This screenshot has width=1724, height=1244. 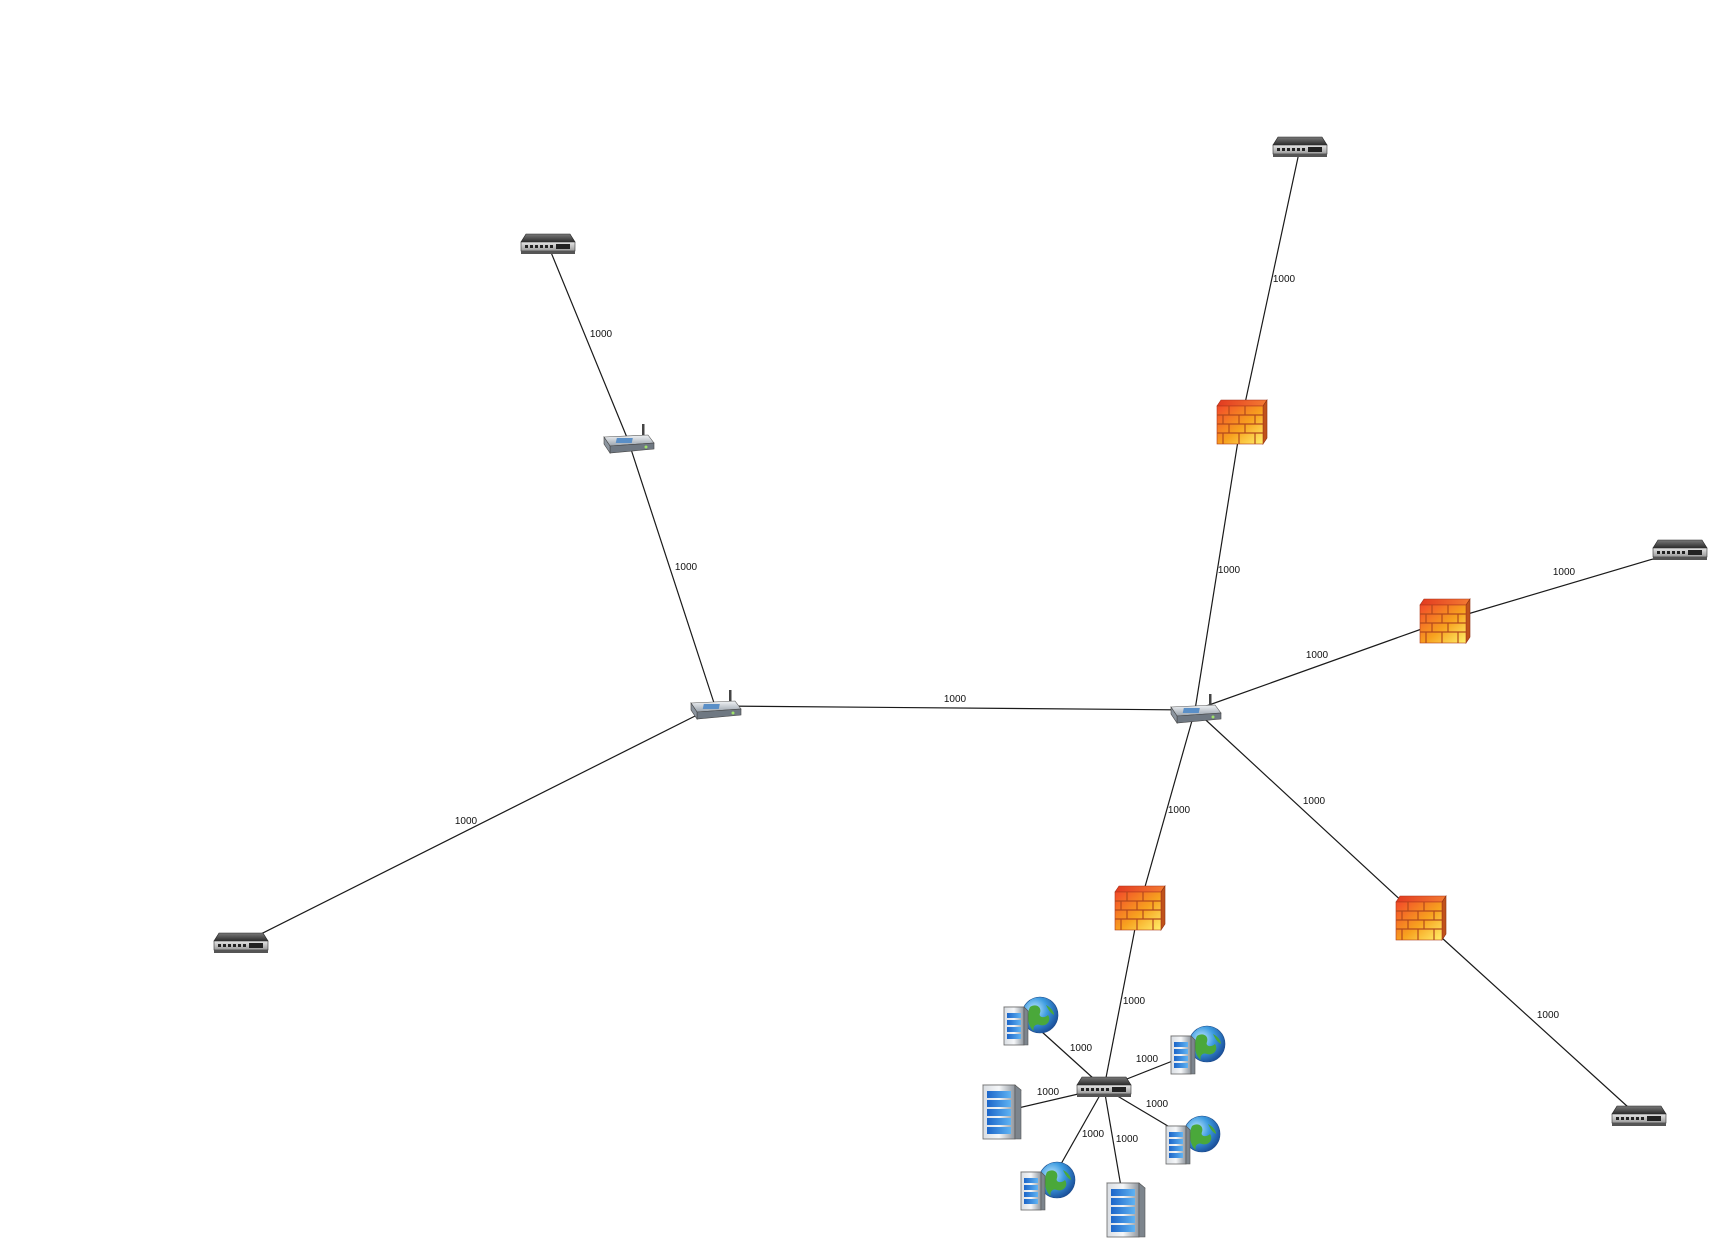 I want to click on link-rt-center-left-rt-center-right, so click(x=955, y=708).